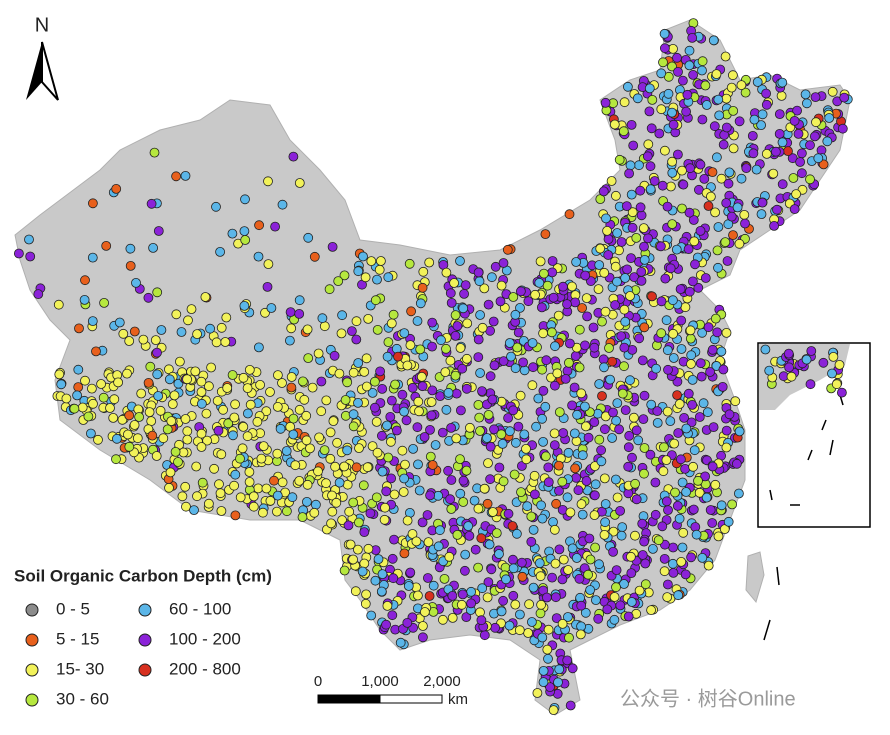 The height and width of the screenshot is (735, 890). Describe the element at coordinates (458, 699) in the screenshot. I see `scale-unit: km` at that location.